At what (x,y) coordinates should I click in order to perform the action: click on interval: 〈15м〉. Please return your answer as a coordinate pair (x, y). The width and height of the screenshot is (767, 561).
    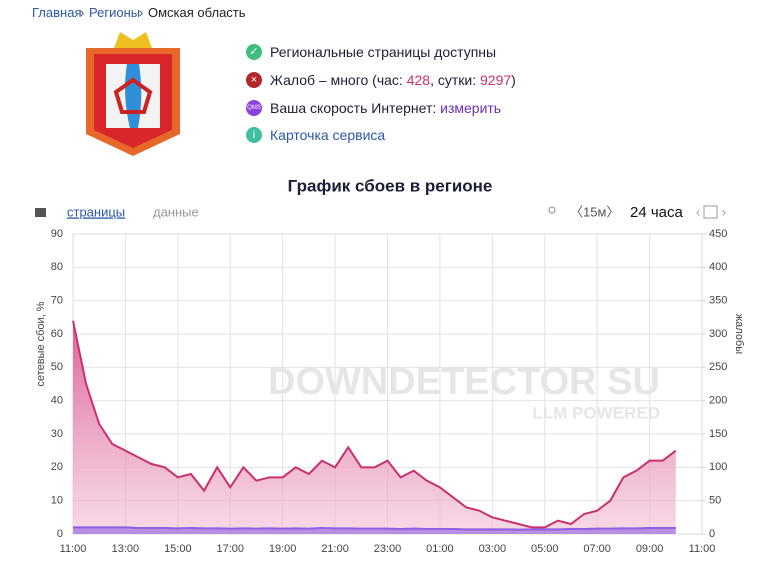
    Looking at the image, I should click on (594, 211).